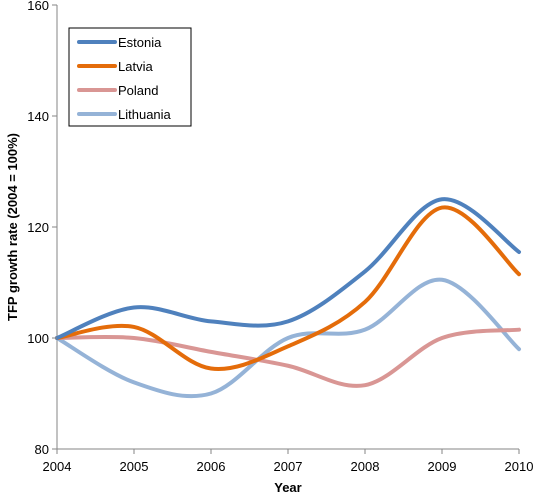  What do you see at coordinates (442, 466) in the screenshot?
I see `x-tick-label: 2009` at bounding box center [442, 466].